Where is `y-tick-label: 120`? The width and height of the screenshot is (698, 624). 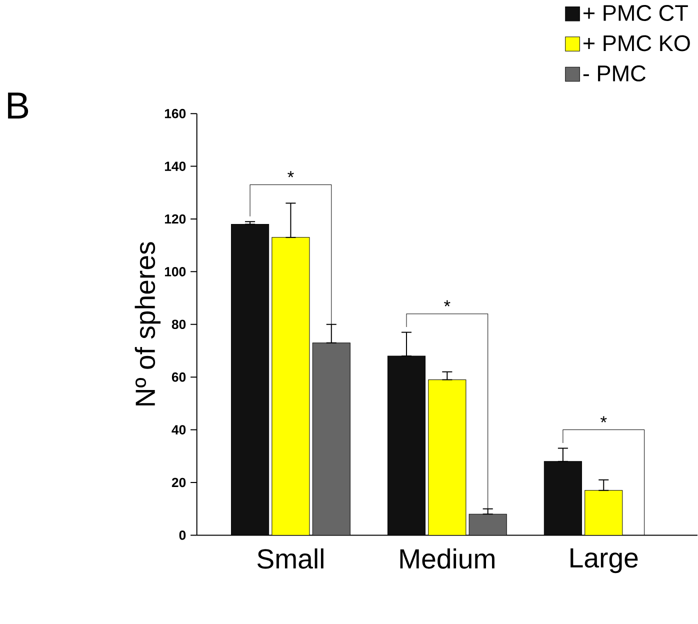
y-tick-label: 120 is located at coordinates (175, 219).